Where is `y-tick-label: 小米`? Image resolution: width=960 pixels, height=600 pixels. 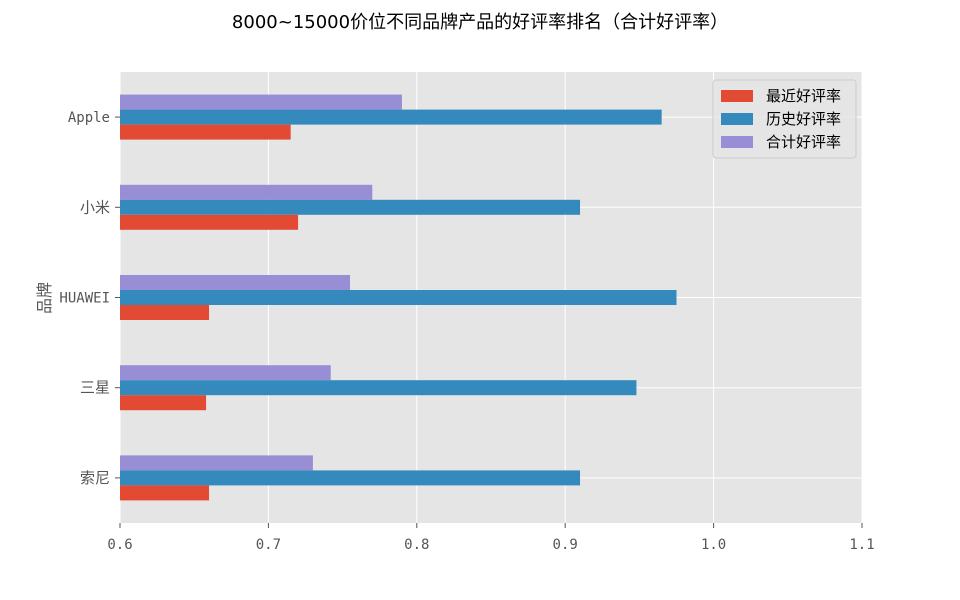 y-tick-label: 小米 is located at coordinates (95, 207).